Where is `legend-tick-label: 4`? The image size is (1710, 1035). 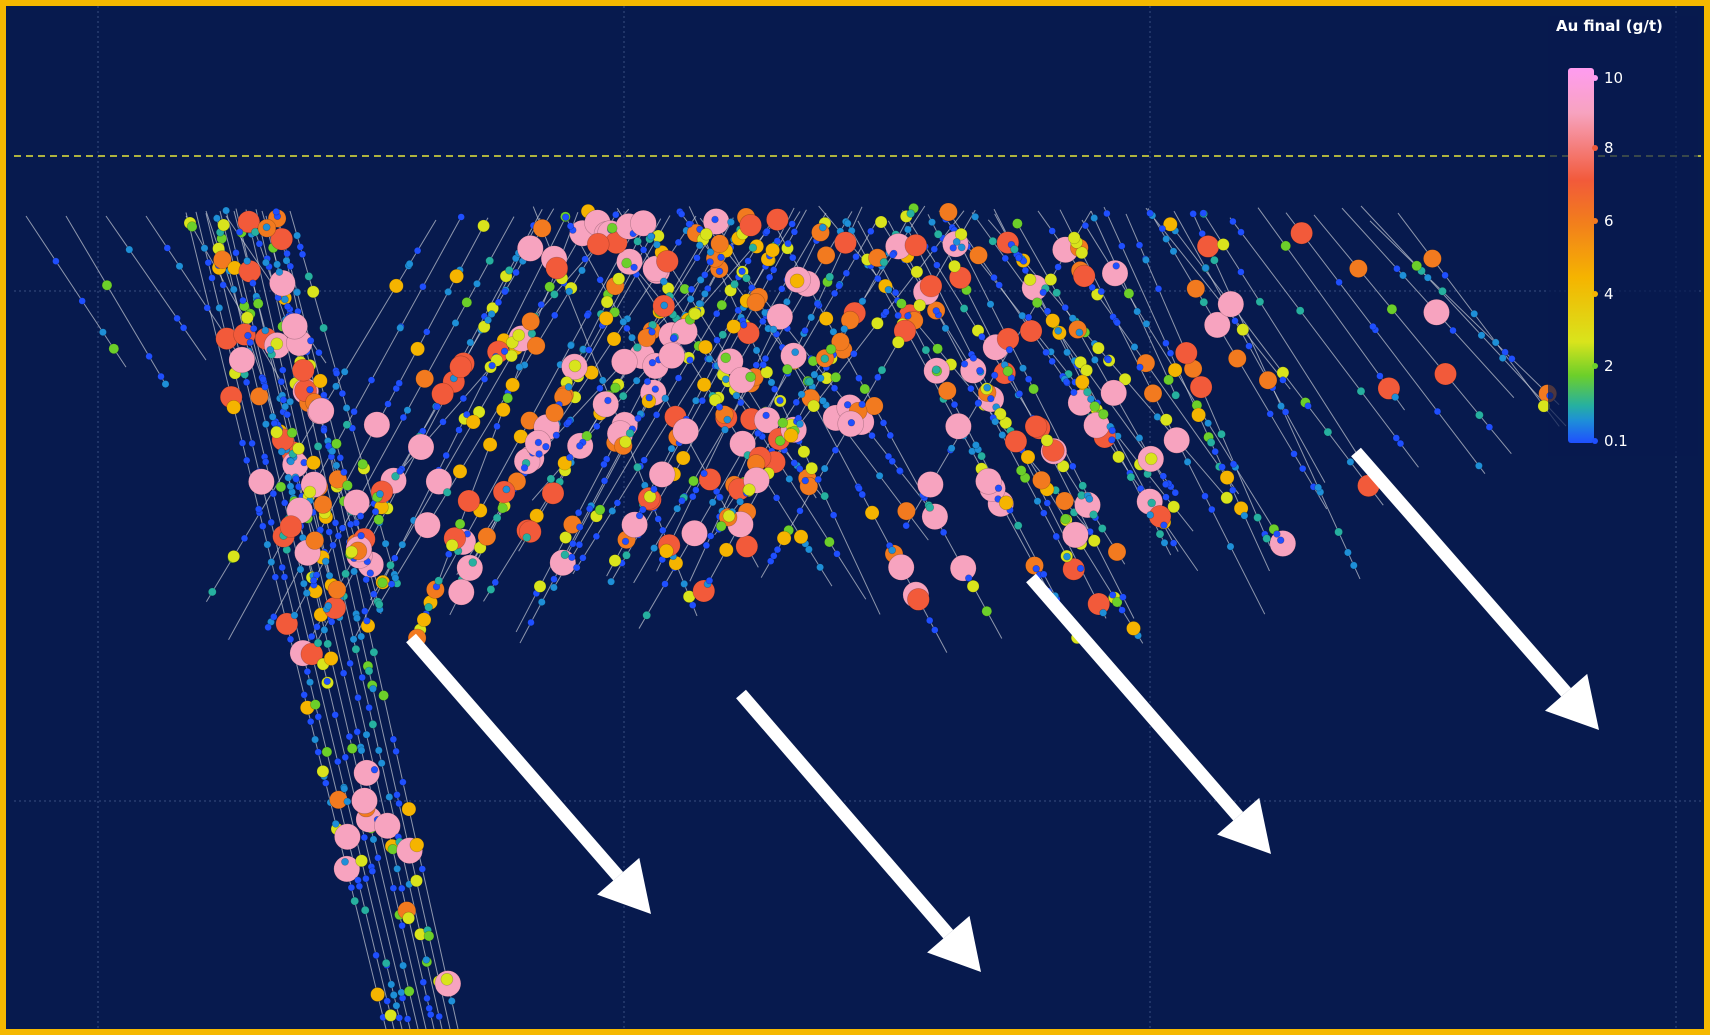 legend-tick-label: 4 is located at coordinates (1609, 294).